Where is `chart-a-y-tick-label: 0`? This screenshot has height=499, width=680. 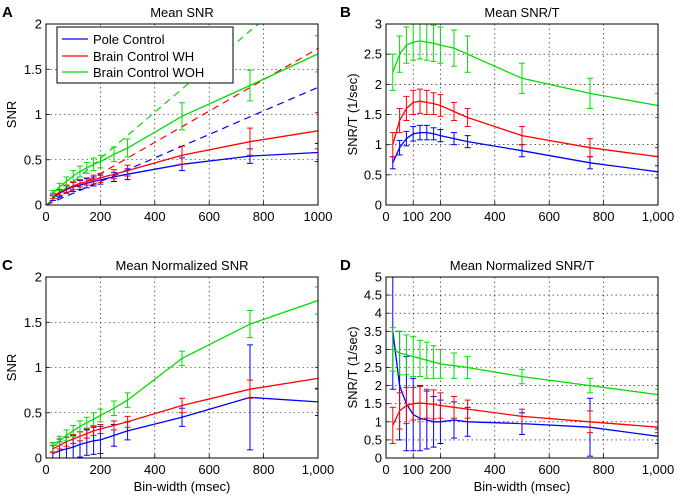 chart-a-y-tick-label: 0 is located at coordinates (38, 205).